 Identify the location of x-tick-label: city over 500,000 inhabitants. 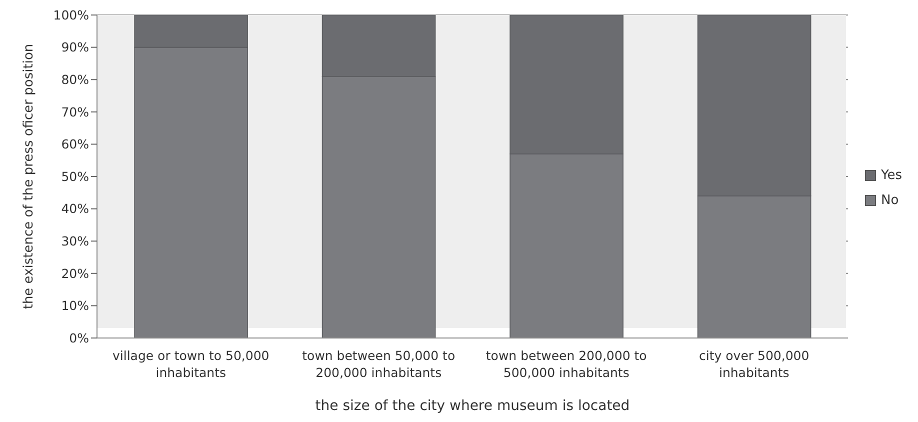
(754, 364).